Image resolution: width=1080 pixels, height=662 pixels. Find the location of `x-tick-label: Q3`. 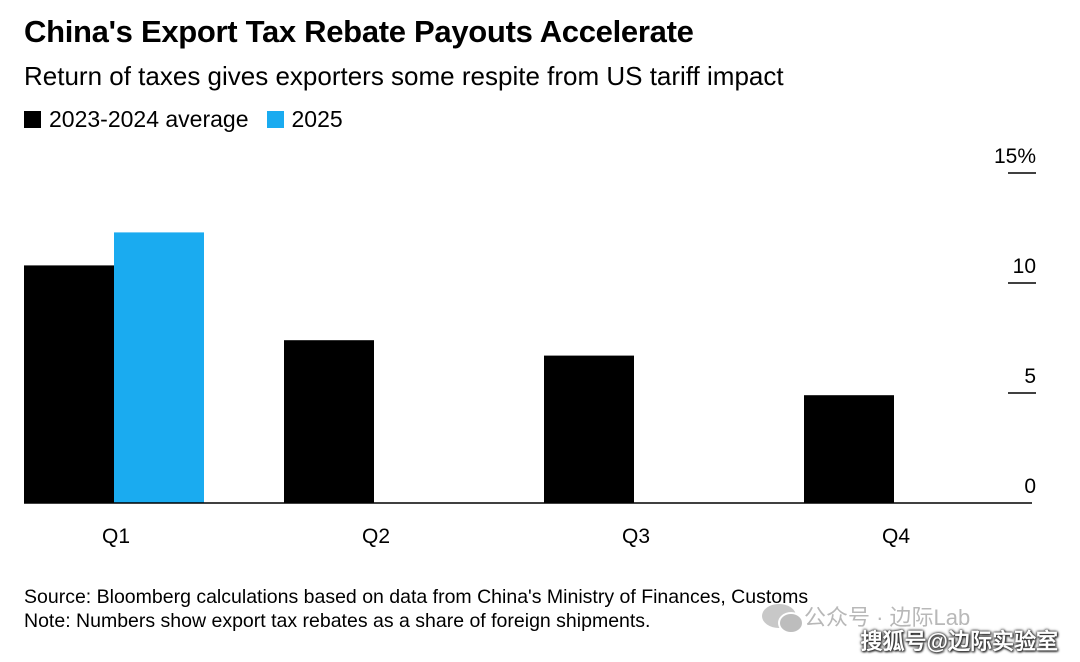

x-tick-label: Q3 is located at coordinates (636, 536).